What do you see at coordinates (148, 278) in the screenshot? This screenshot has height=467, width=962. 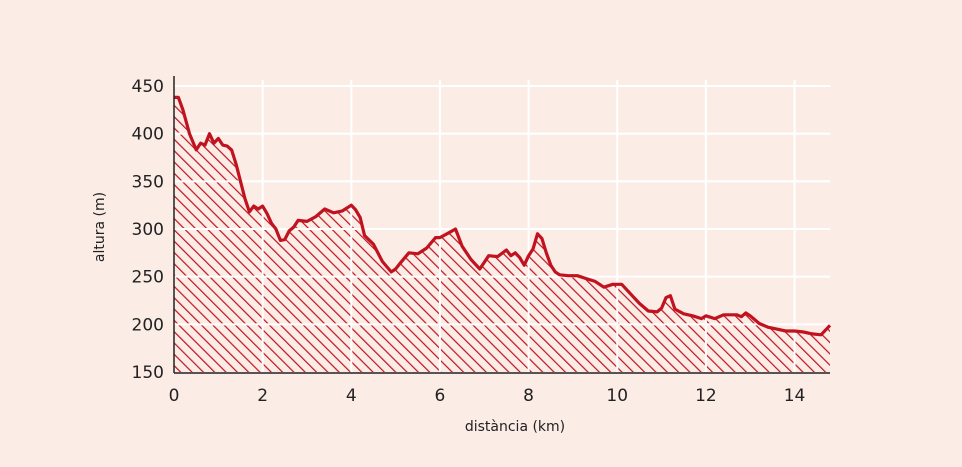 I see `y-tick-label-2: 250` at bounding box center [148, 278].